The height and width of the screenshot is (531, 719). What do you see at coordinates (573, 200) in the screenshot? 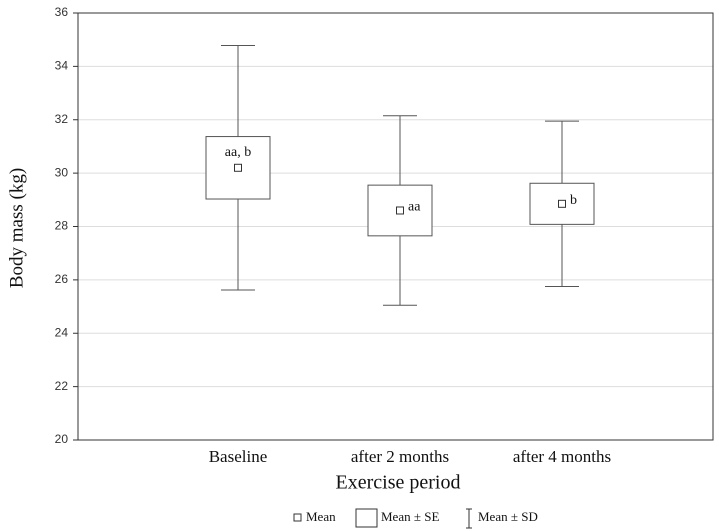
I see `annotation: b` at bounding box center [573, 200].